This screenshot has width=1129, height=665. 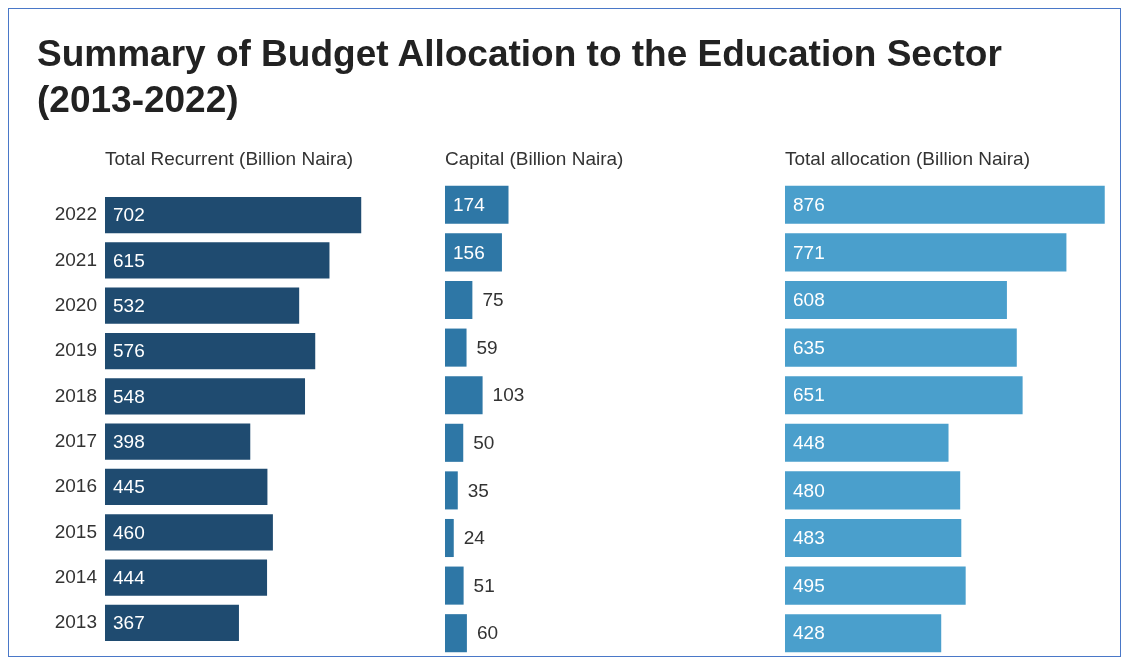 I want to click on data-label: 548, so click(x=129, y=396).